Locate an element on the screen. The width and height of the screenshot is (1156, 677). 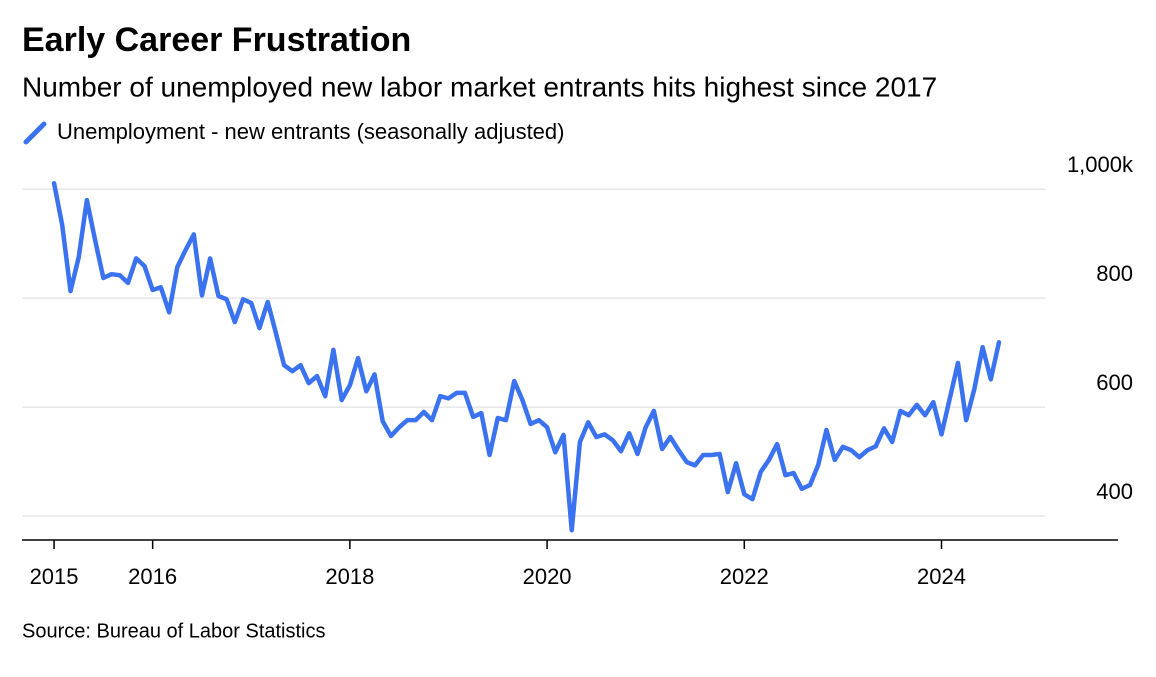
x-tick-label: 2024 is located at coordinates (941, 576).